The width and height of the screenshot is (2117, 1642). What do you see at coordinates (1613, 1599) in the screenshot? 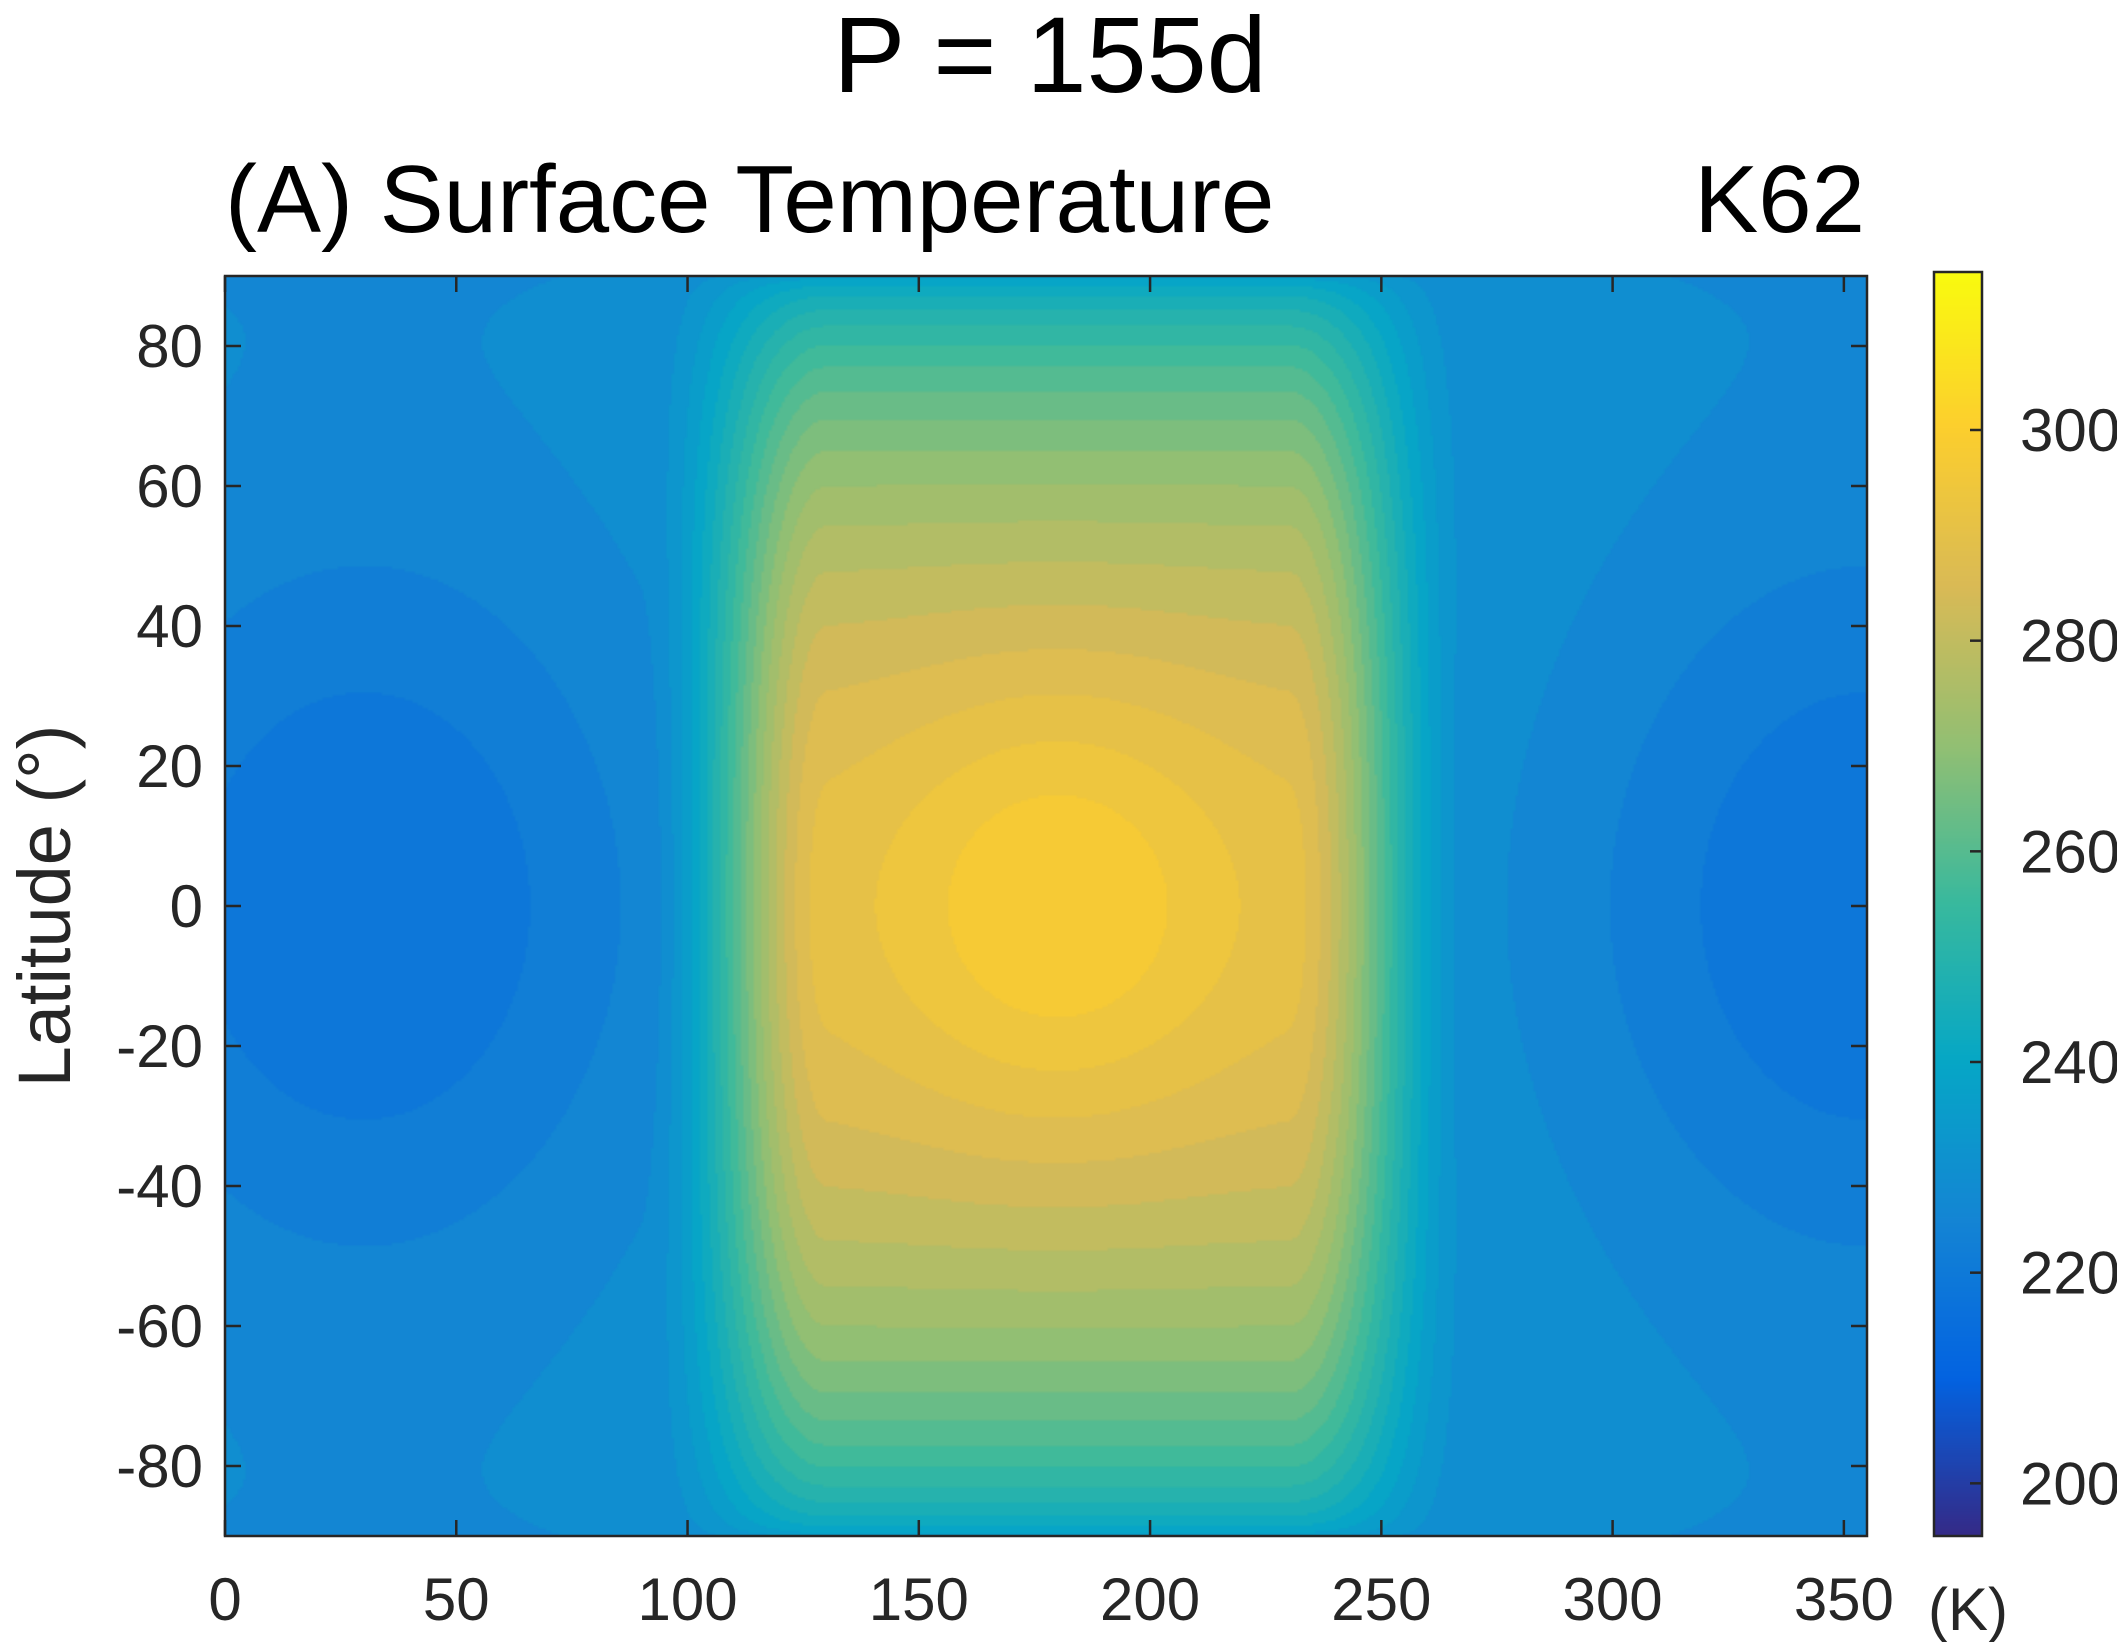
I see `x-tick-label: 300` at bounding box center [1613, 1599].